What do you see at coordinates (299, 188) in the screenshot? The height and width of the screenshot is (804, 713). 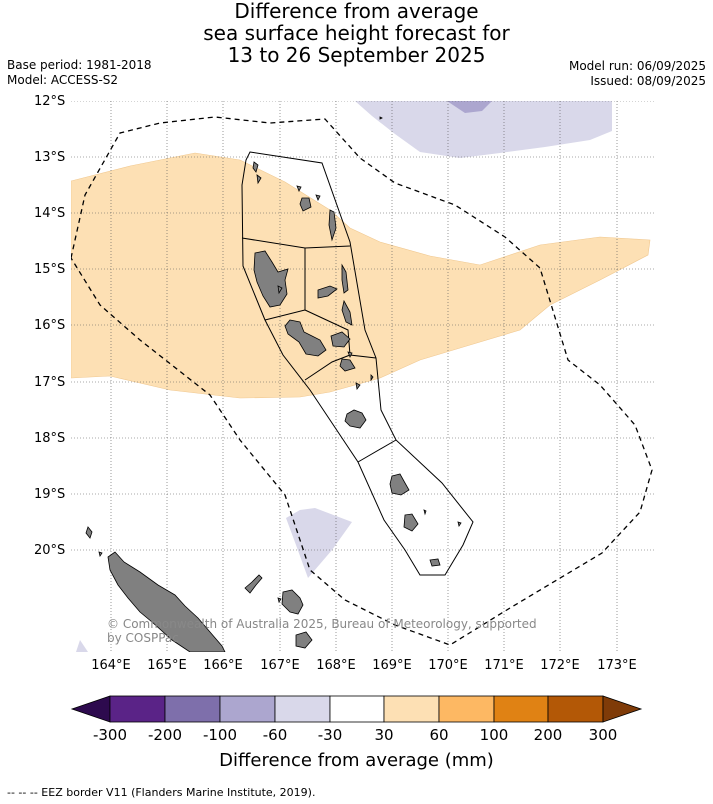 I see `island-vanua-lava` at bounding box center [299, 188].